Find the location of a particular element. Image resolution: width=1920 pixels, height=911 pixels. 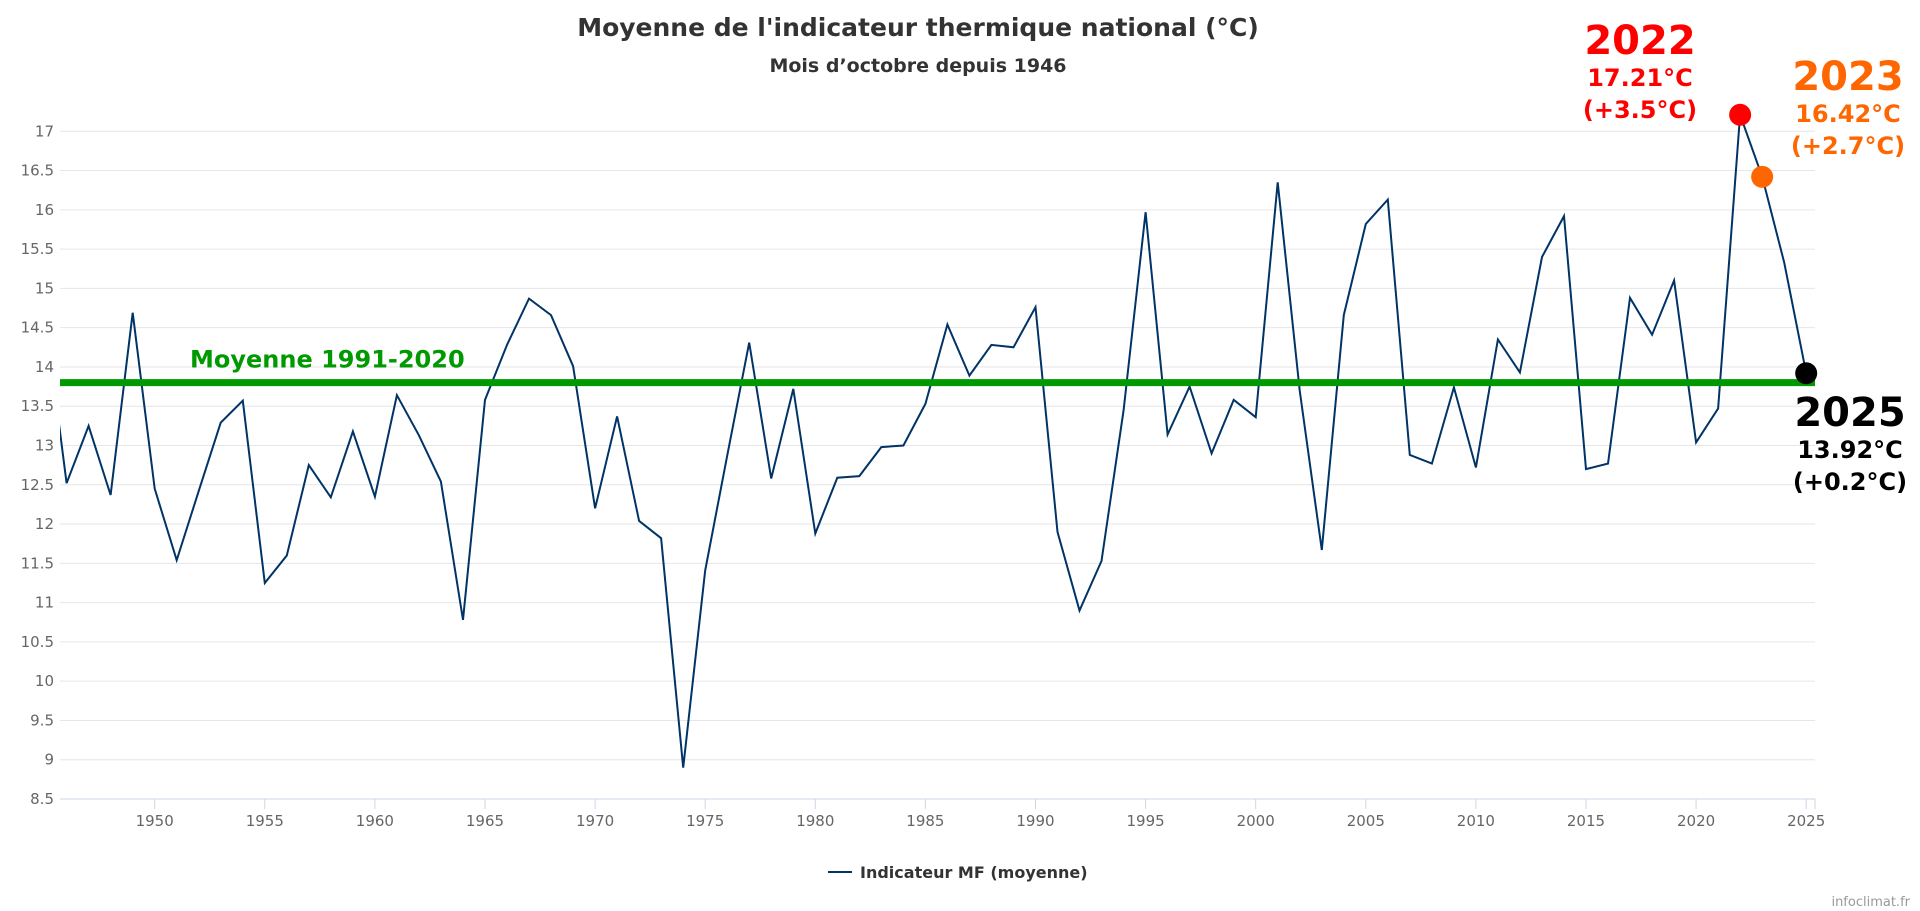

x-tick-label: 1950 is located at coordinates (155, 821).